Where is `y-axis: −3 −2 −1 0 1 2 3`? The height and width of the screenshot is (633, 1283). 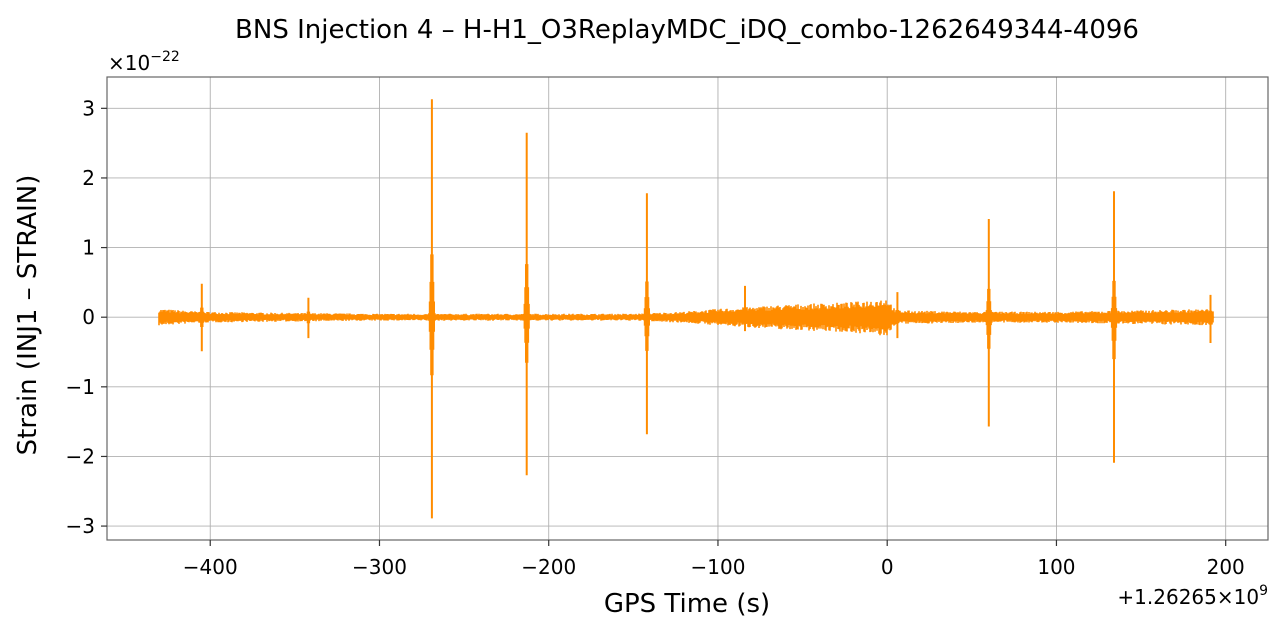 y-axis: −3 −2 −1 0 1 2 3 is located at coordinates (86, 317).